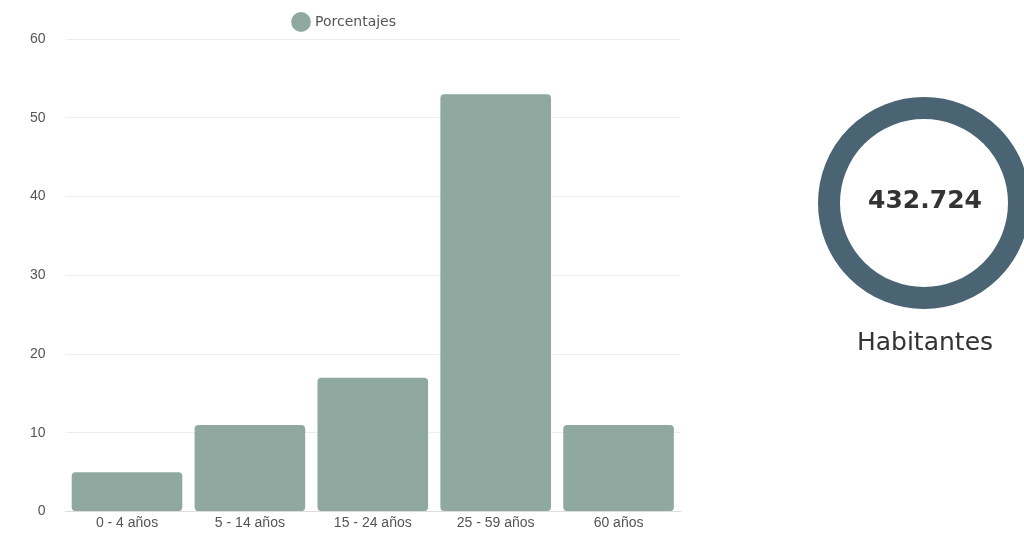 The height and width of the screenshot is (540, 1024). What do you see at coordinates (37, 116) in the screenshot?
I see `y-tick-label: 50` at bounding box center [37, 116].